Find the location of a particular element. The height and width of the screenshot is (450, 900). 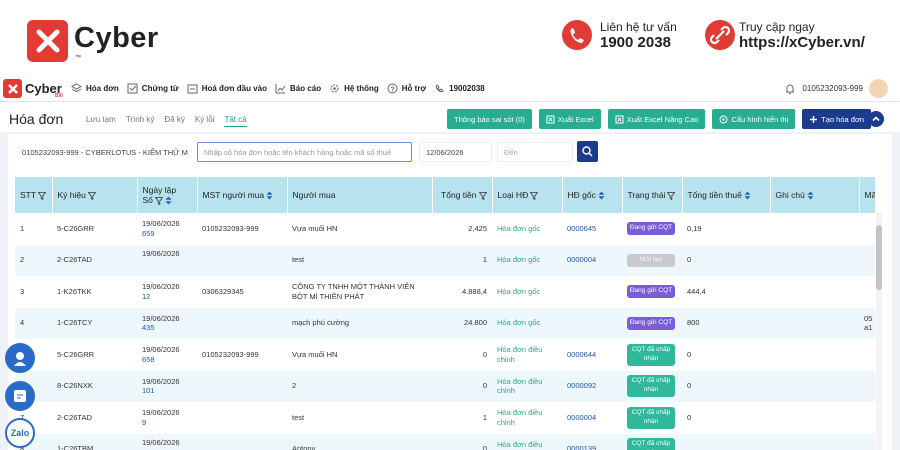

tab: Trình ký is located at coordinates (140, 119).